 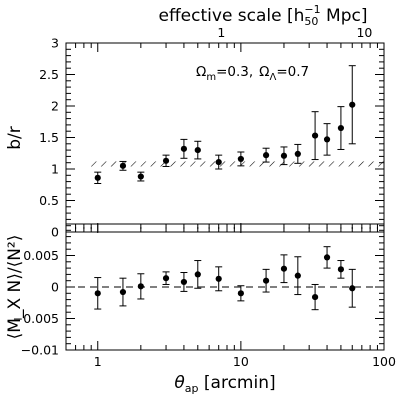 I want to click on cosmology-annotation: Ωm=0.3, ΩΛ=0.7, so click(x=252, y=73).